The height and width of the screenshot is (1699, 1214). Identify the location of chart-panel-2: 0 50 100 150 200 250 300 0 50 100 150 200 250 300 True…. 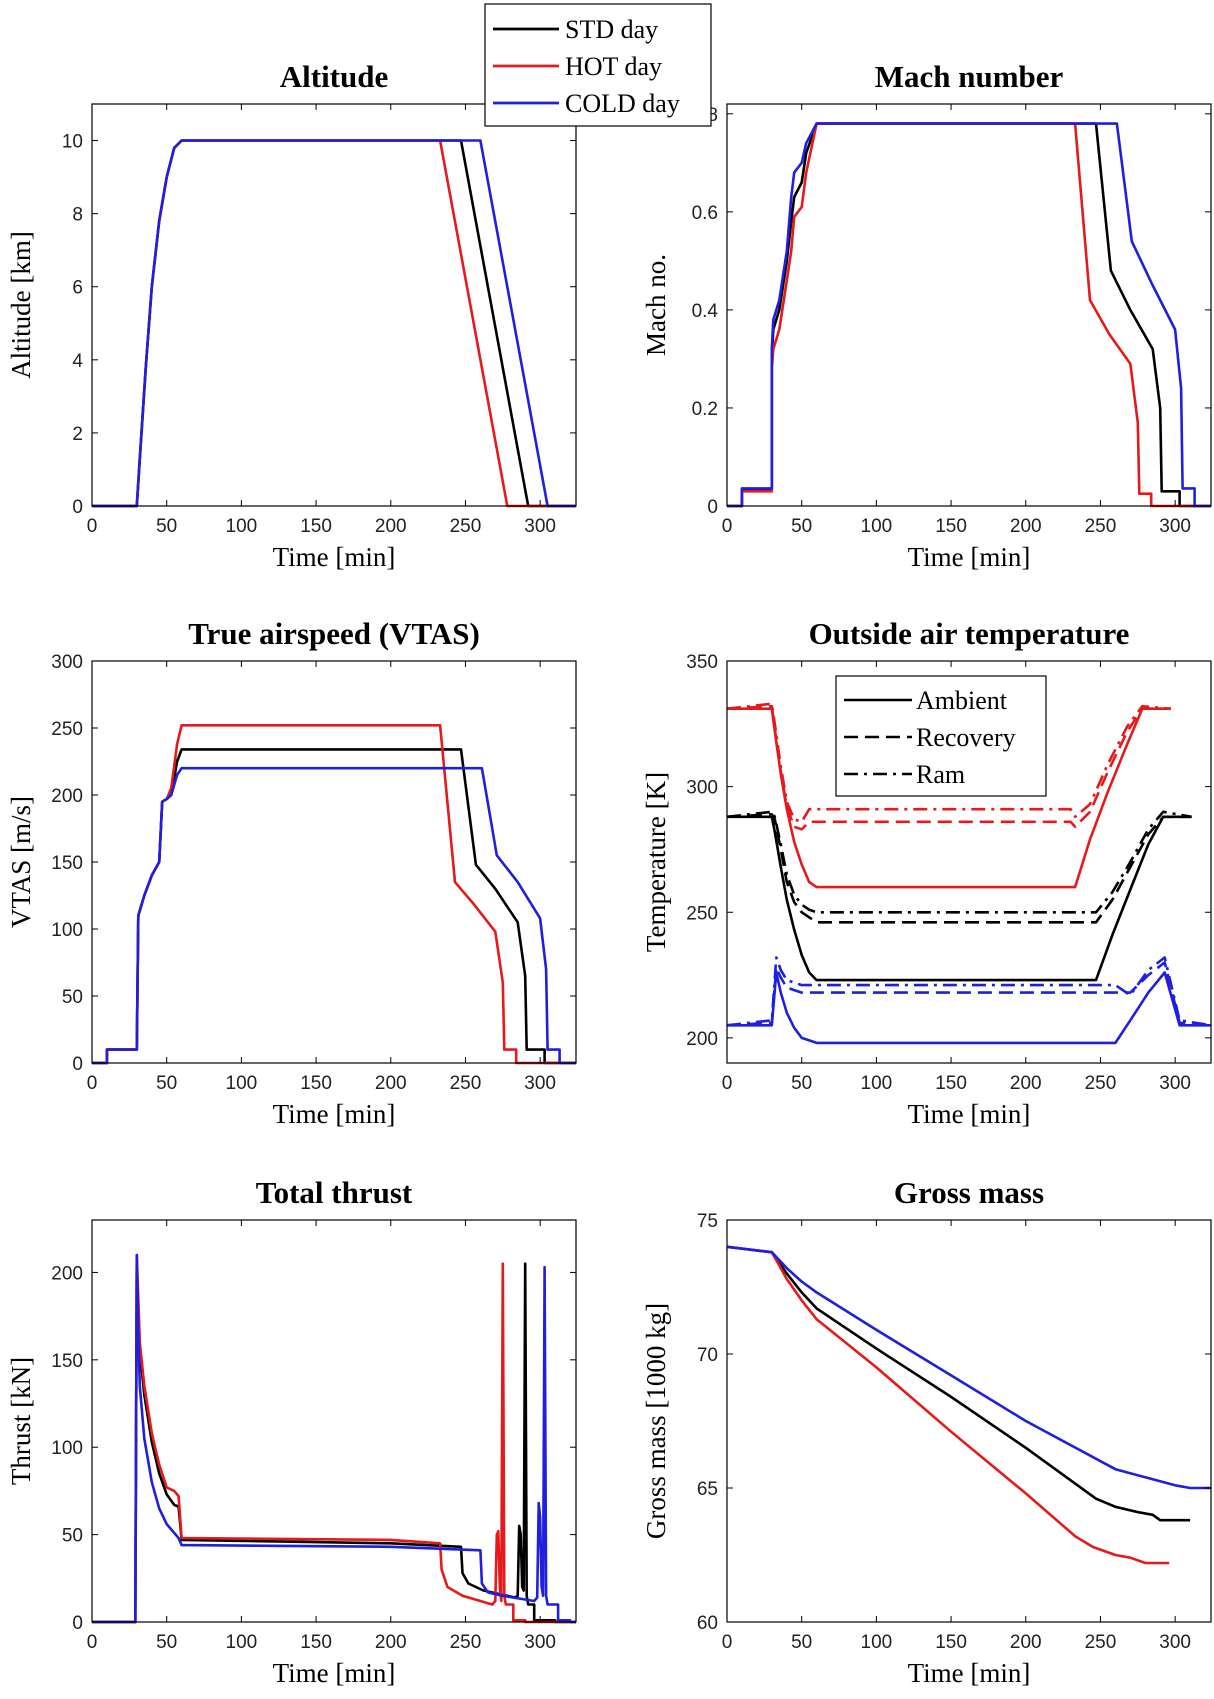
(291, 872).